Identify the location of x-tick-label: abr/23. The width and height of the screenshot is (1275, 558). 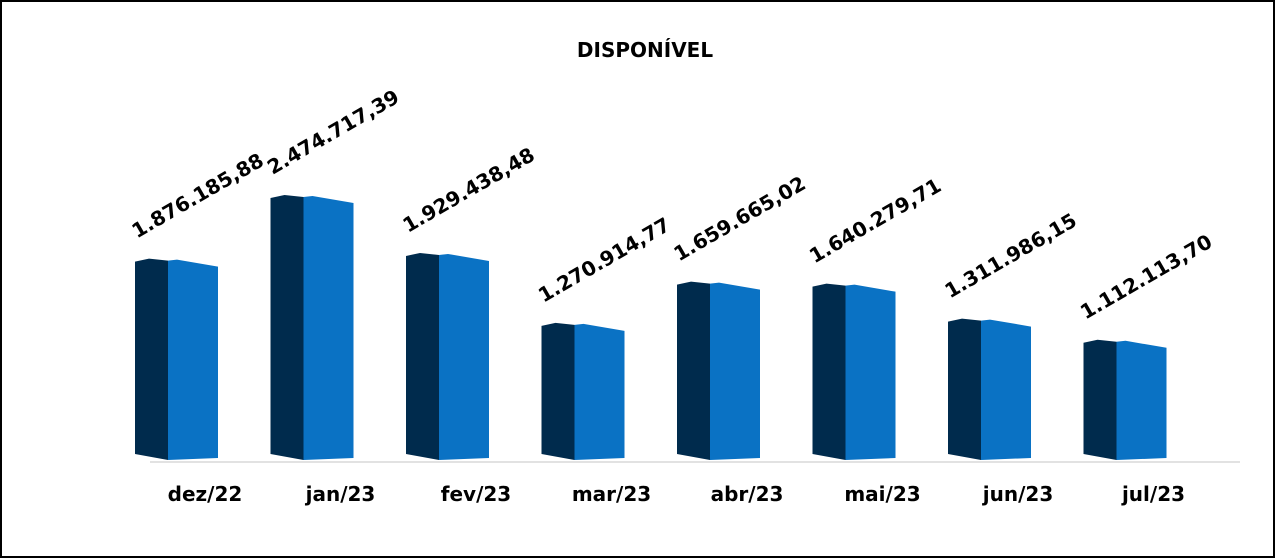
(747, 494).